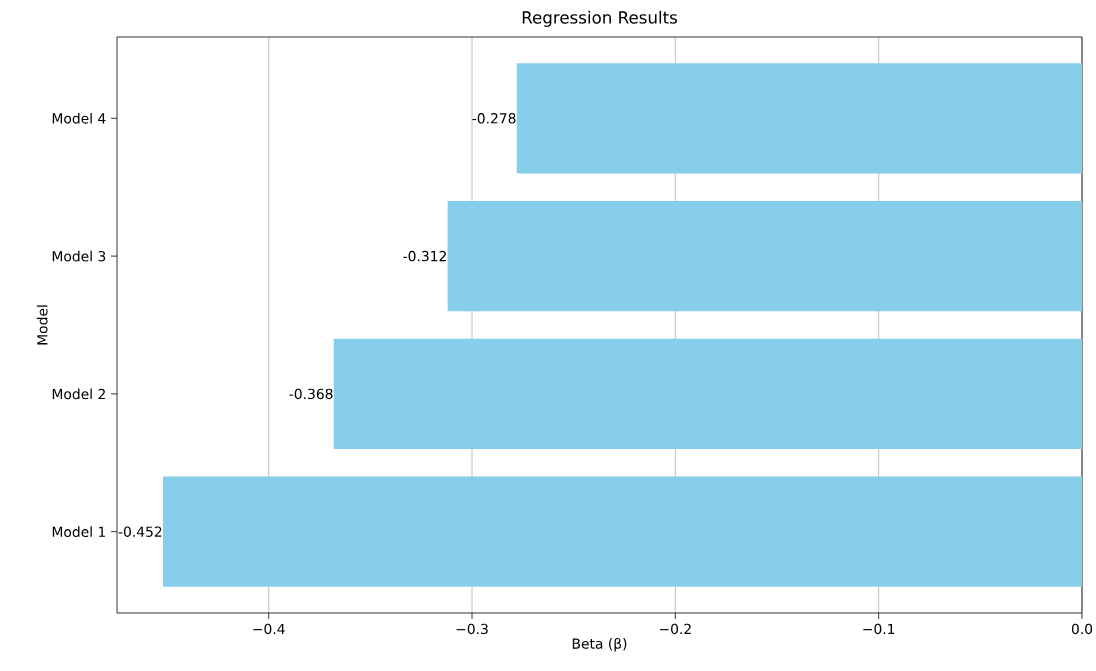 This screenshot has height=671, width=1096. What do you see at coordinates (599, 645) in the screenshot?
I see `x-axis-title: Beta (β)` at bounding box center [599, 645].